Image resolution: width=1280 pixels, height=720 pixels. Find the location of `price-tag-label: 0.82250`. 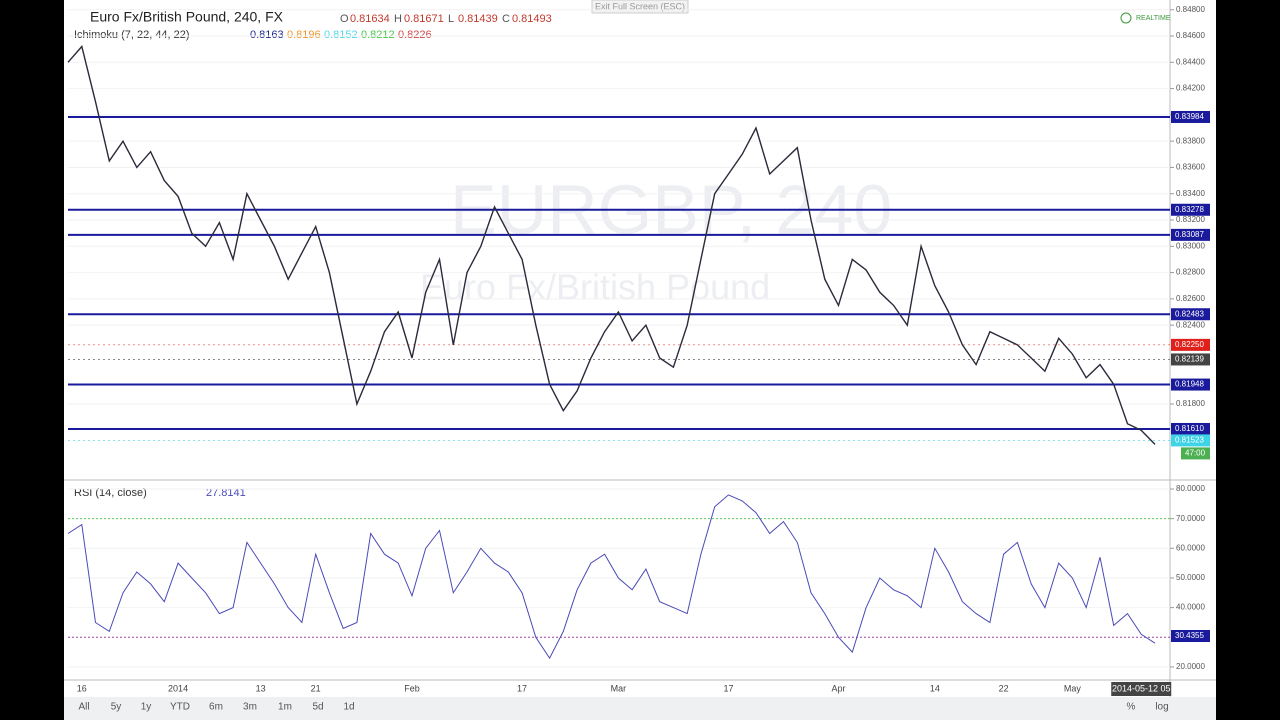

price-tag-label: 0.82250 is located at coordinates (1189, 344).